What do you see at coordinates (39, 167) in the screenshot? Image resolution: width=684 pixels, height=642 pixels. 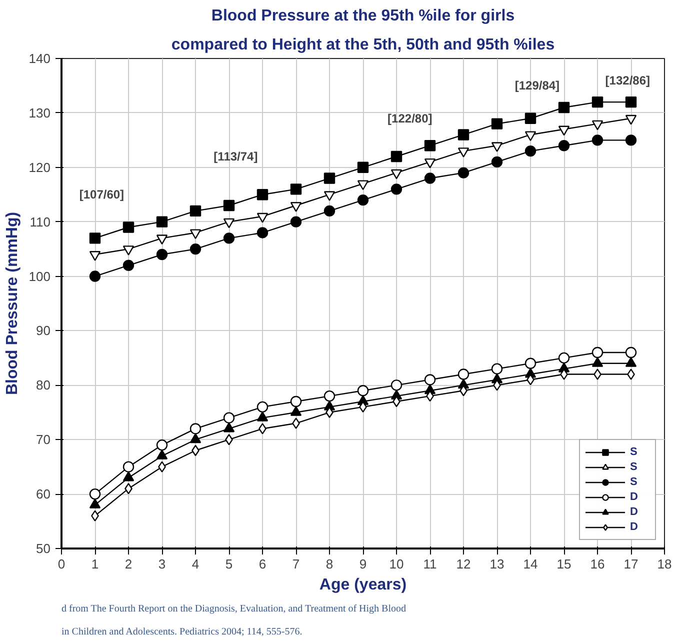 I see `y-tick-label: 120` at bounding box center [39, 167].